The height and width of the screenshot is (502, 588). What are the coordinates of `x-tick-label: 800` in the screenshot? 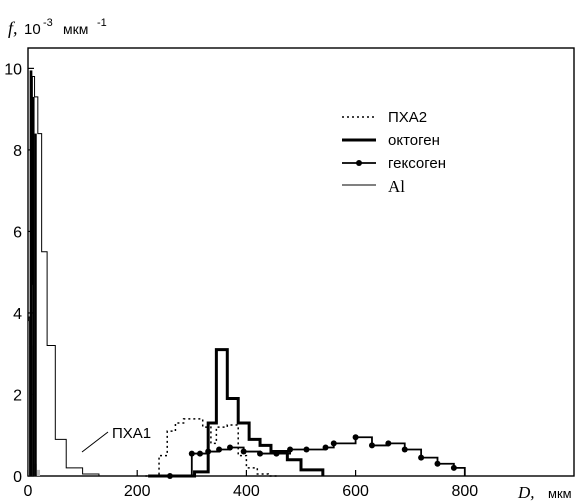 It's located at (464, 491).